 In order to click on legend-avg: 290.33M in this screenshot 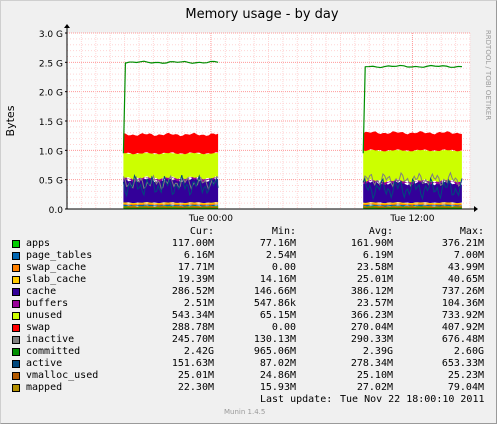, I will do `click(371, 339)`.